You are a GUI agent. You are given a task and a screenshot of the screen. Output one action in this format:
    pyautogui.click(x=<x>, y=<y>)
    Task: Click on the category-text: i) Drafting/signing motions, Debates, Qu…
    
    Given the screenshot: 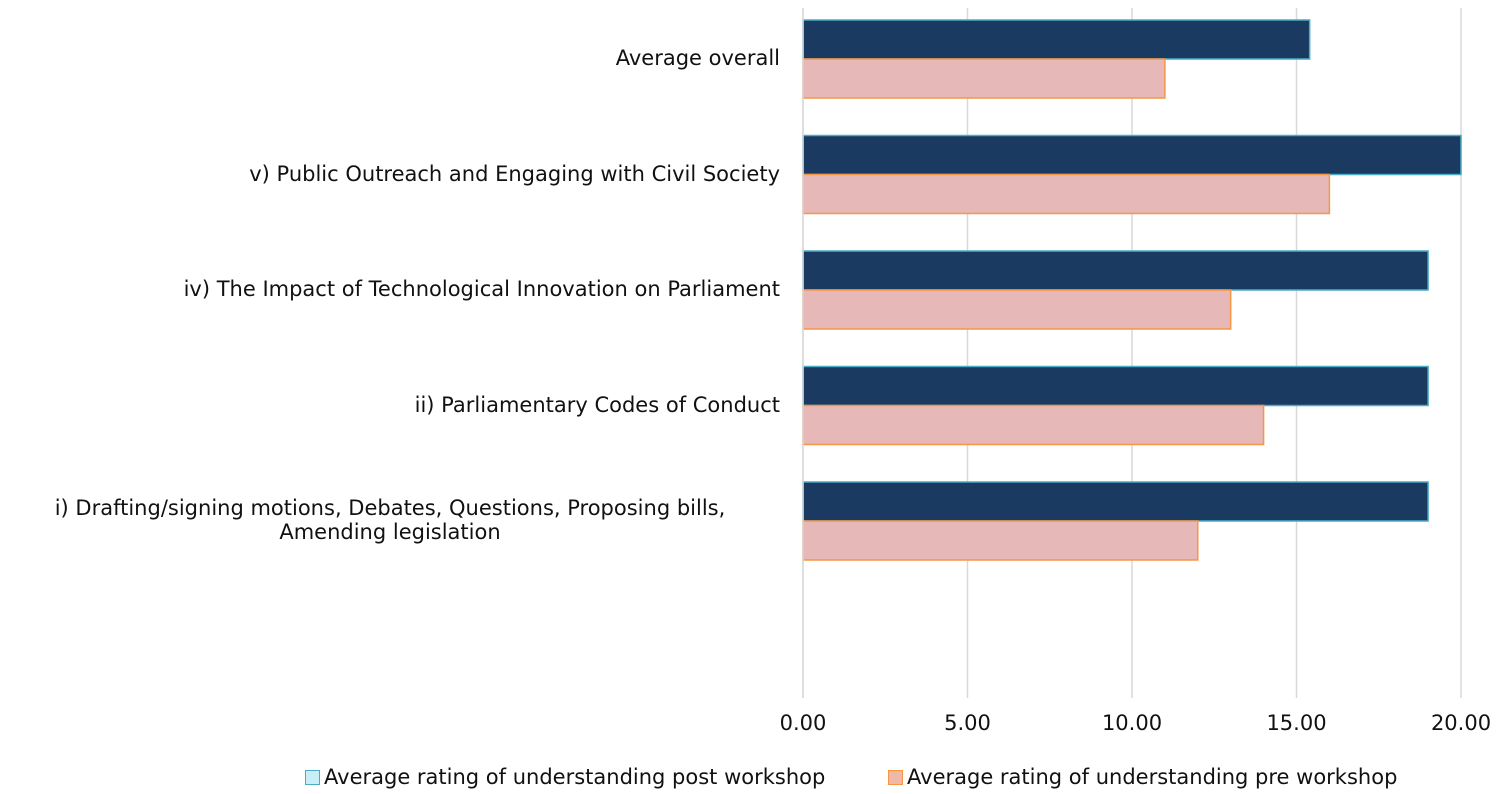 What is the action you would take?
    pyautogui.click(x=390, y=520)
    